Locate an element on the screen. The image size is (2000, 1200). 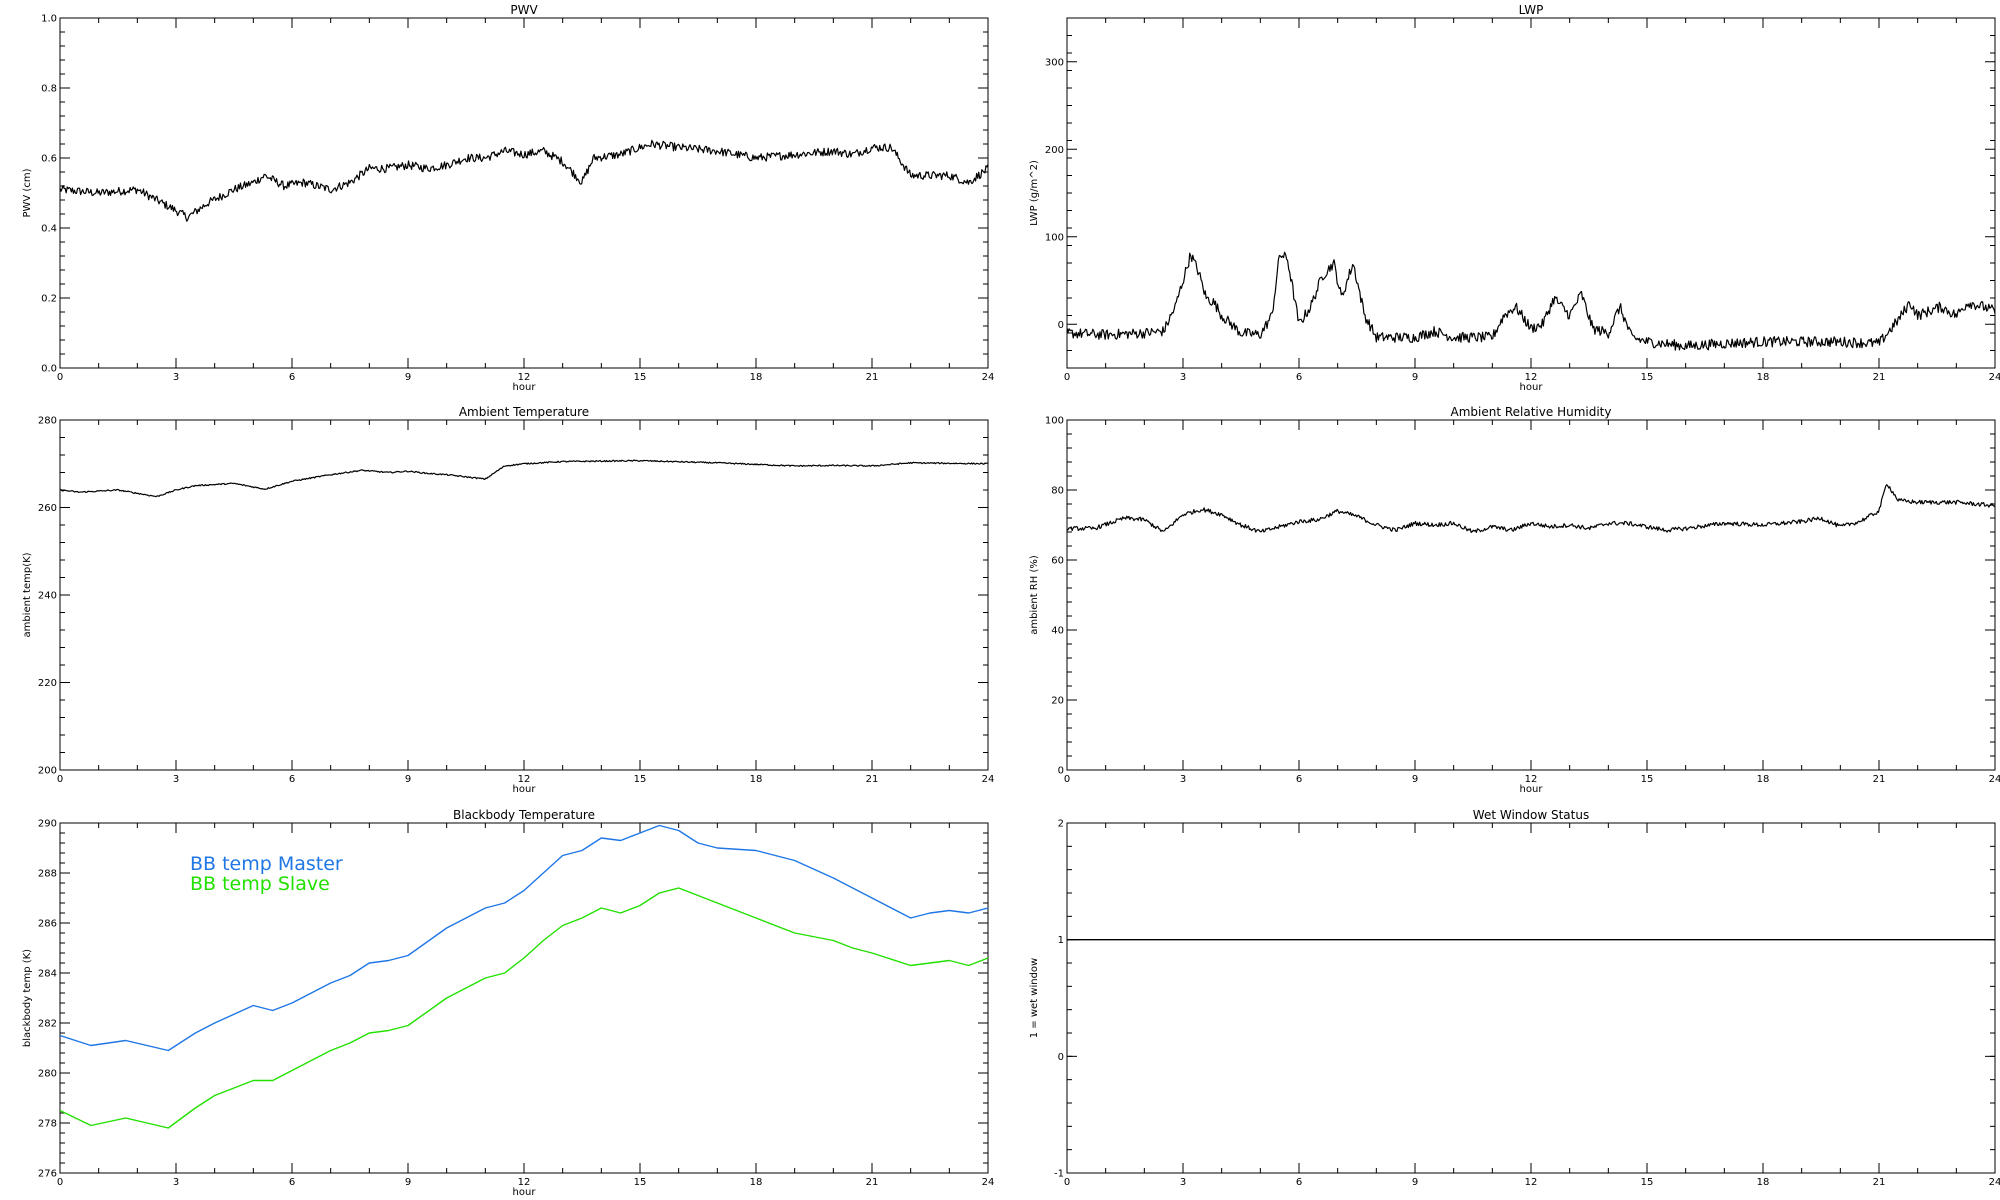
legend-entry: BB temp Slave is located at coordinates (260, 884).